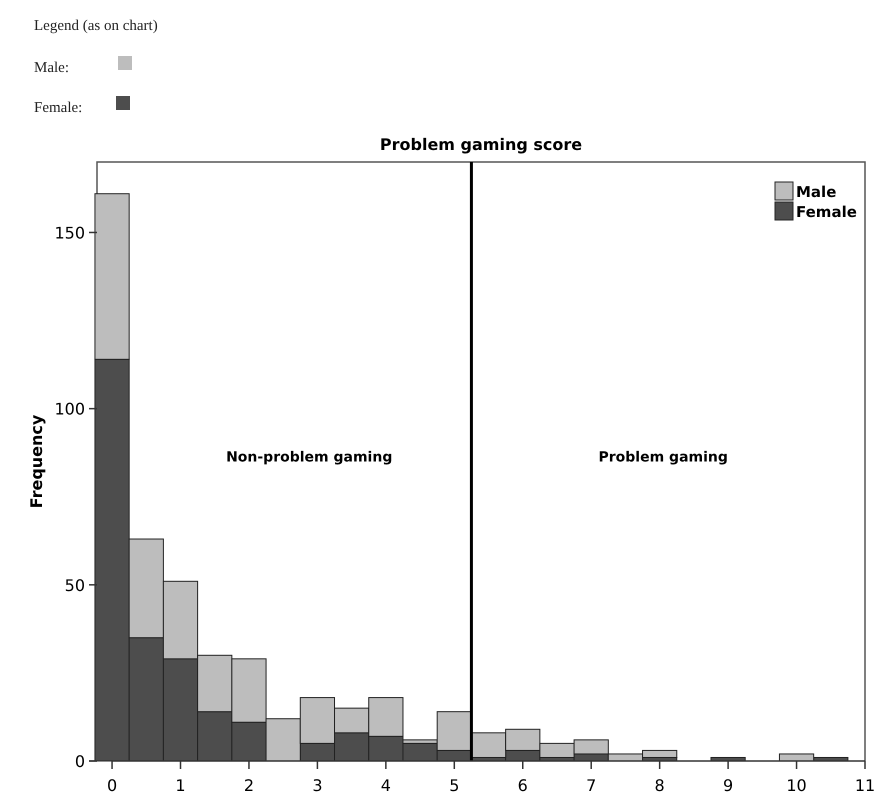 Image resolution: width=876 pixels, height=802 pixels. Describe the element at coordinates (74, 585) in the screenshot. I see `y-tick-label: 50` at that location.